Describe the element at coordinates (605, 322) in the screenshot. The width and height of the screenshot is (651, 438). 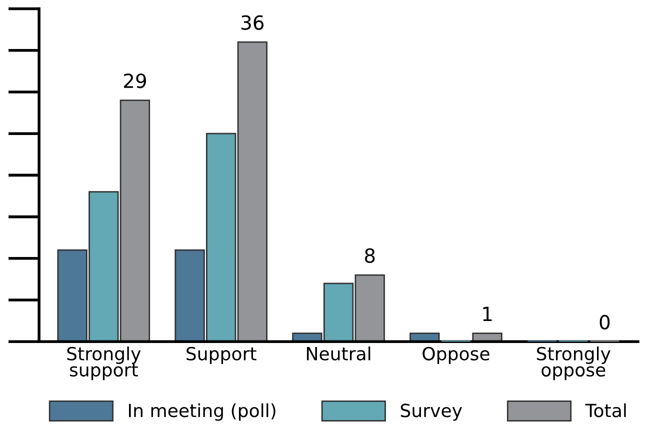
I see `data-label: 0` at that location.